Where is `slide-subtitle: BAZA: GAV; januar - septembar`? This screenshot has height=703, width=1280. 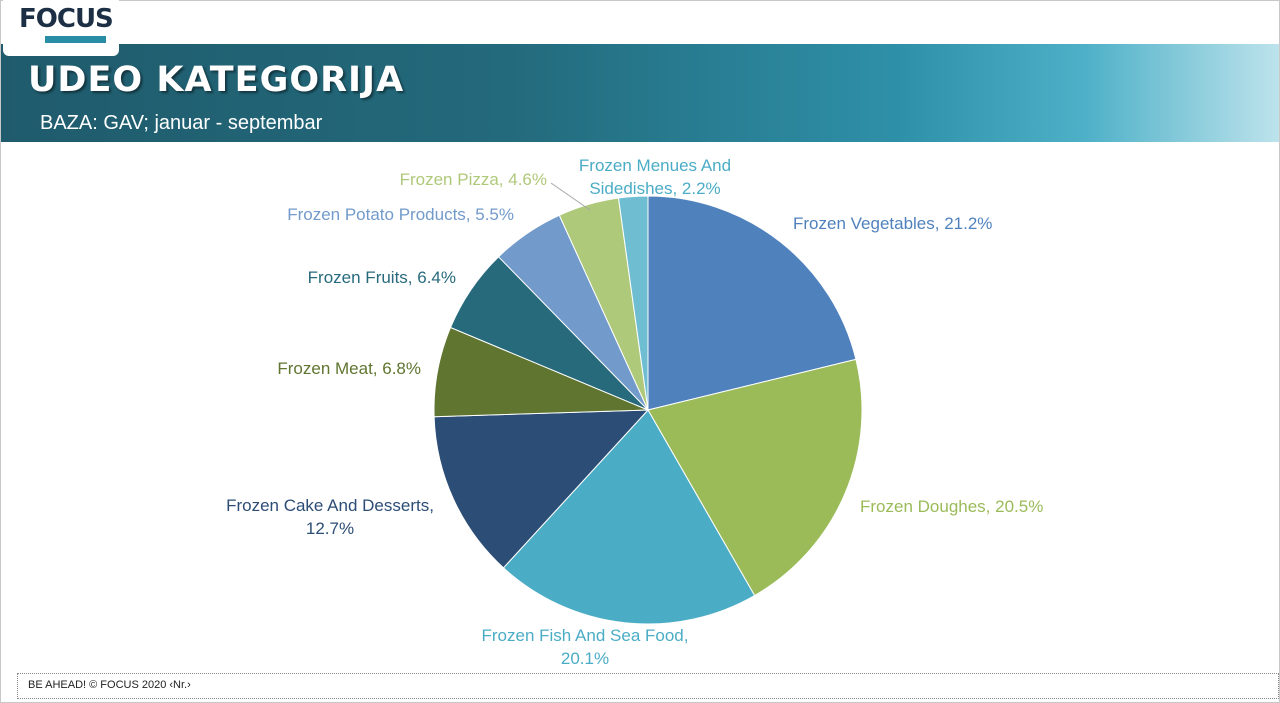
slide-subtitle: BAZA: GAV; januar - septembar is located at coordinates (181, 123).